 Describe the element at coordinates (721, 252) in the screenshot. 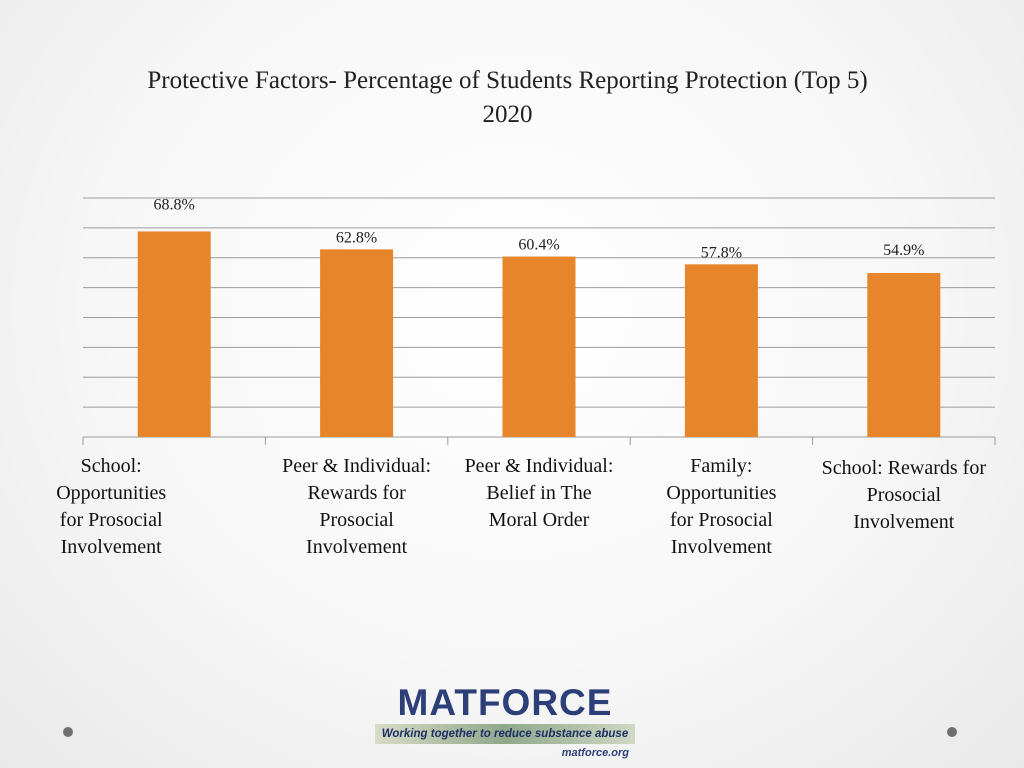

I see `data-label-4: 57.8%` at that location.